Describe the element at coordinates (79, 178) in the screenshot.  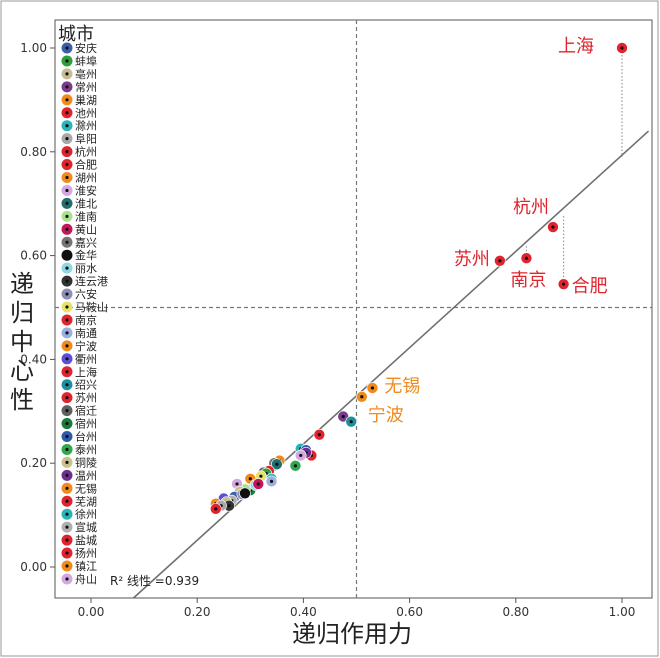
I see `legend-item: 湖州` at that location.